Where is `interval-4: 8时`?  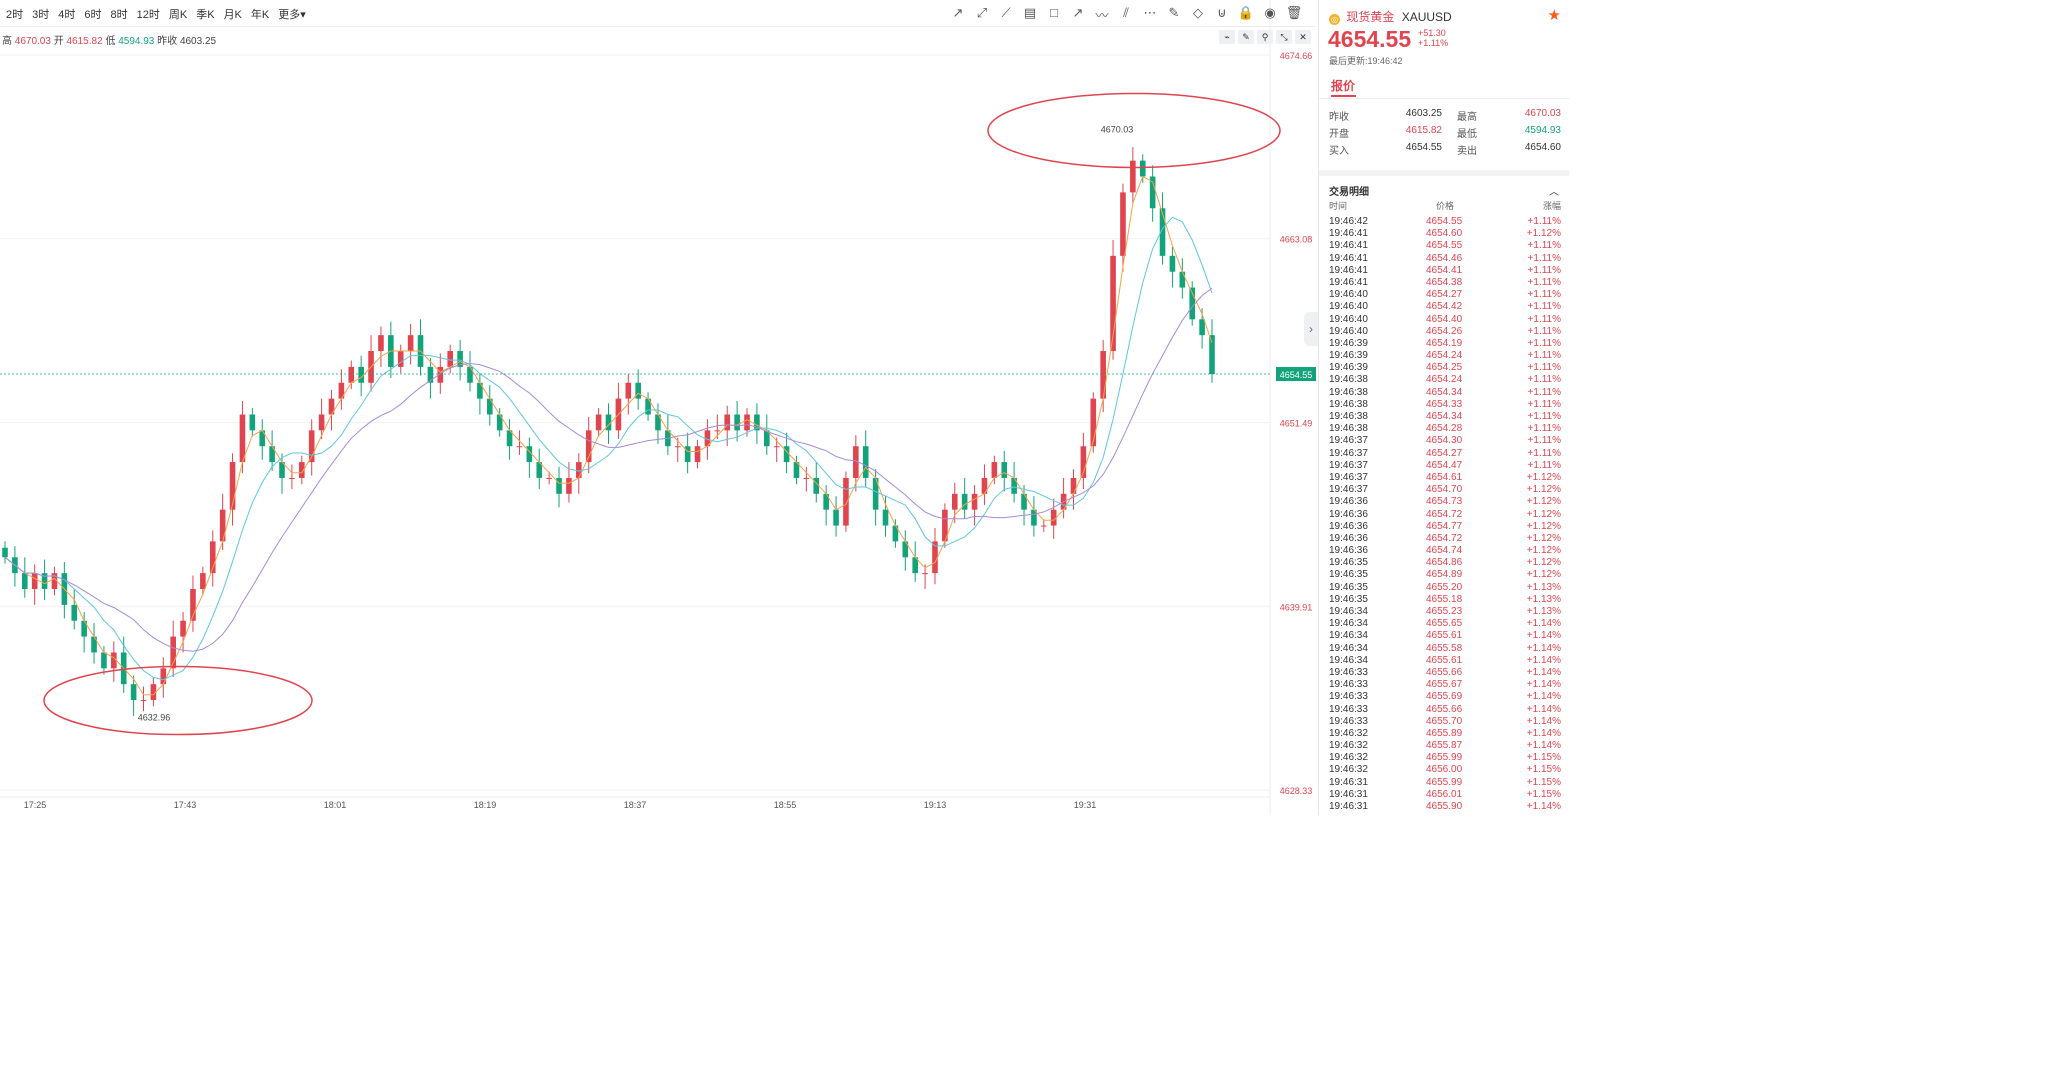
interval-4: 8时 is located at coordinates (119, 15).